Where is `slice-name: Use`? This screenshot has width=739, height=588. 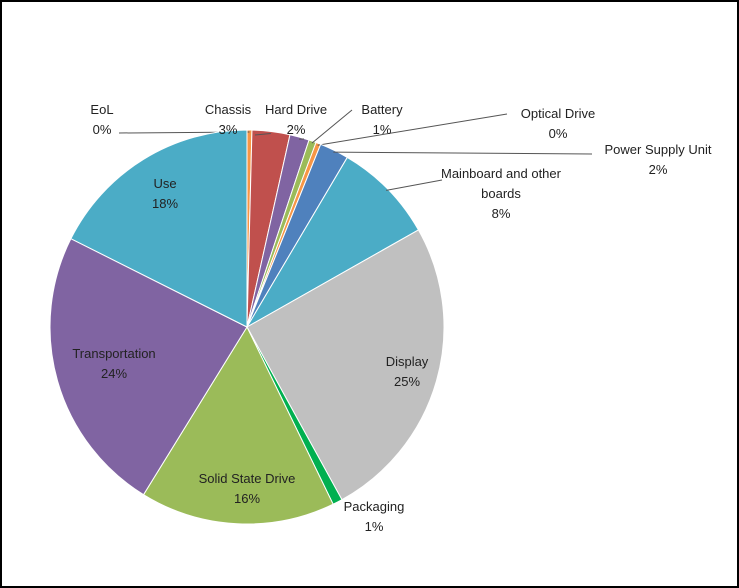 slice-name: Use is located at coordinates (165, 183).